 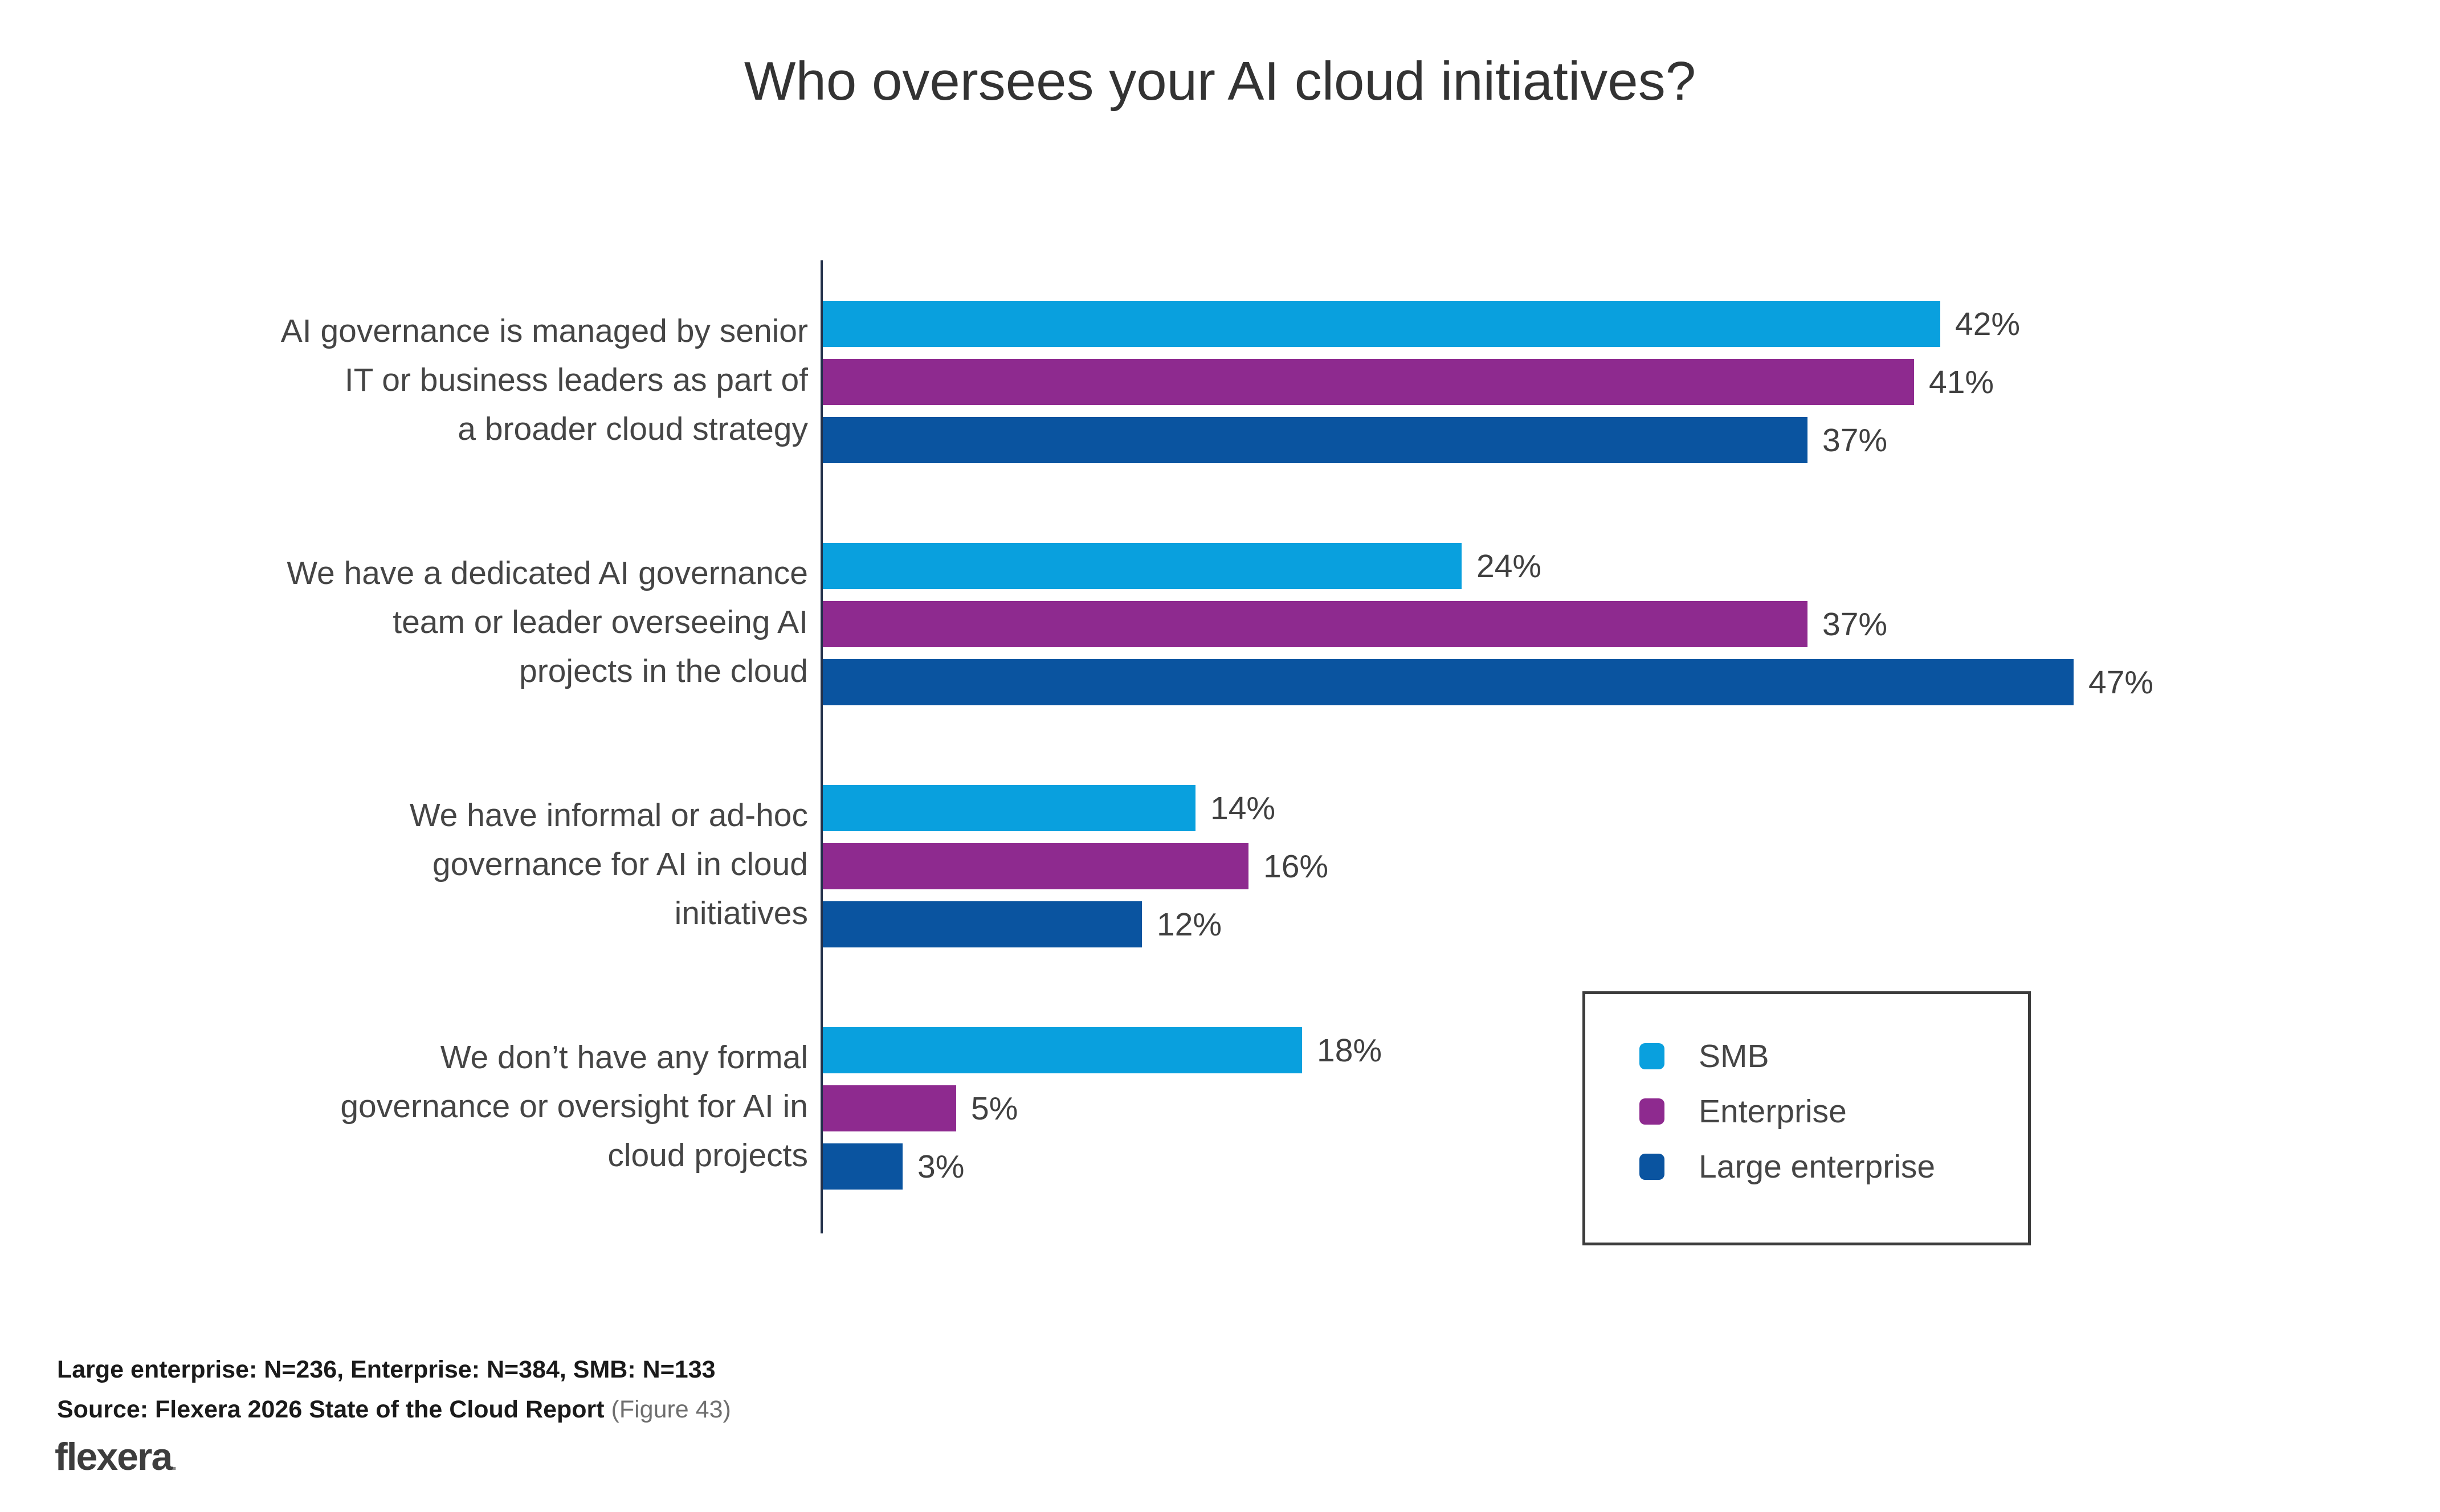 I want to click on value-label: 5%, so click(x=994, y=1108).